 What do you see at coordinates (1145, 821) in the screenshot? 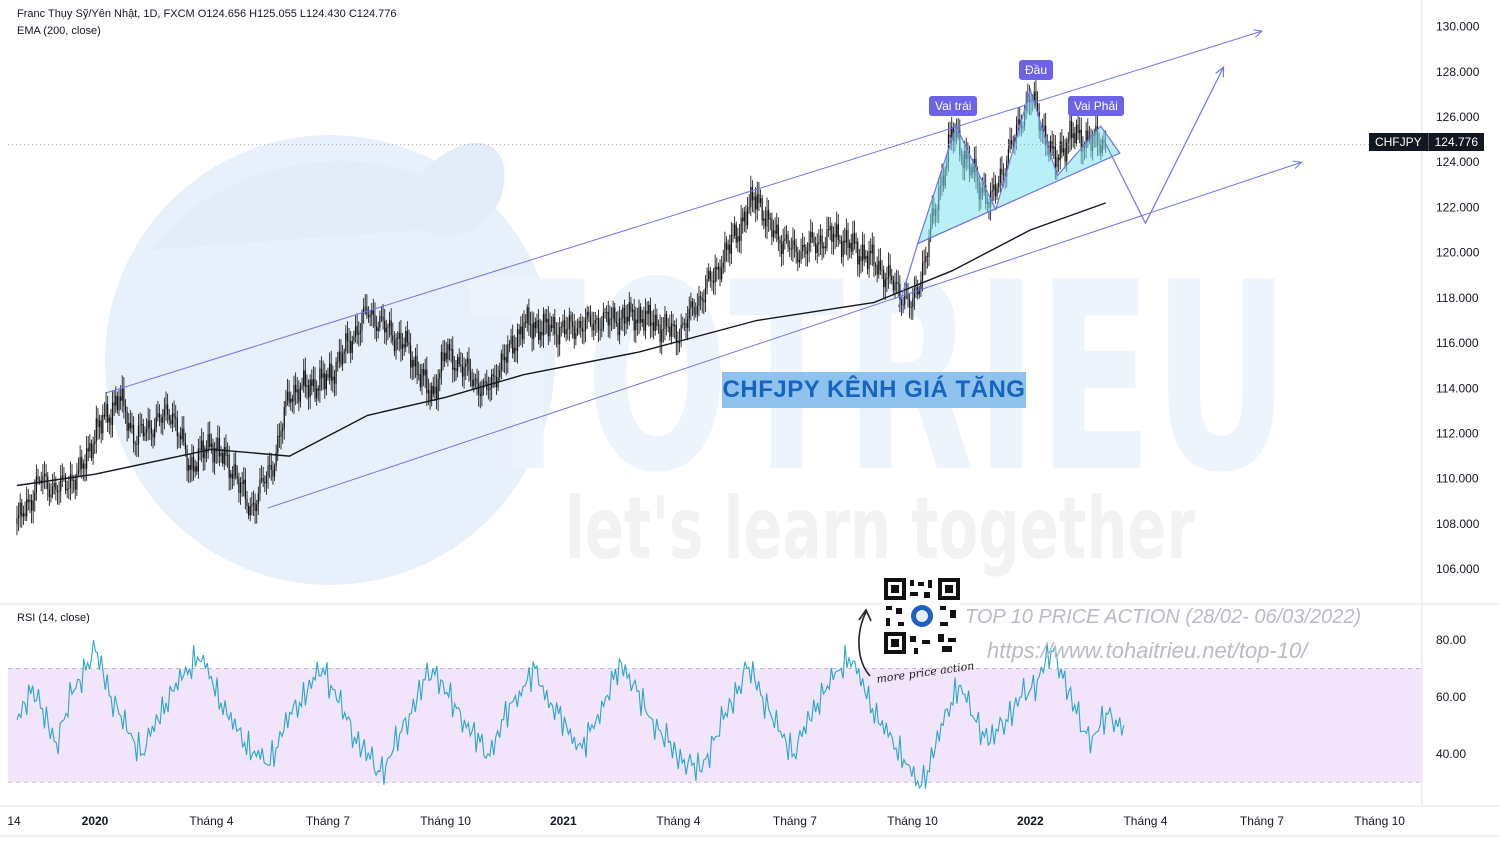
I see `time-tick-label: Tháng 4` at bounding box center [1145, 821].